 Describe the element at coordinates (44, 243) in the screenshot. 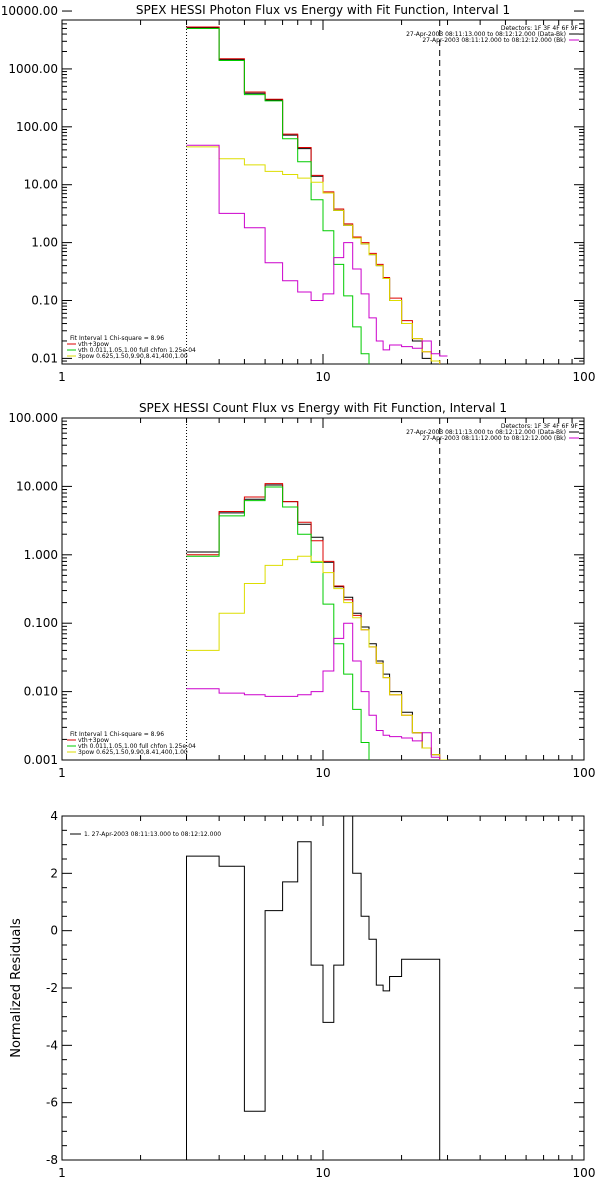

I see `y-tick-label: 1.00` at that location.